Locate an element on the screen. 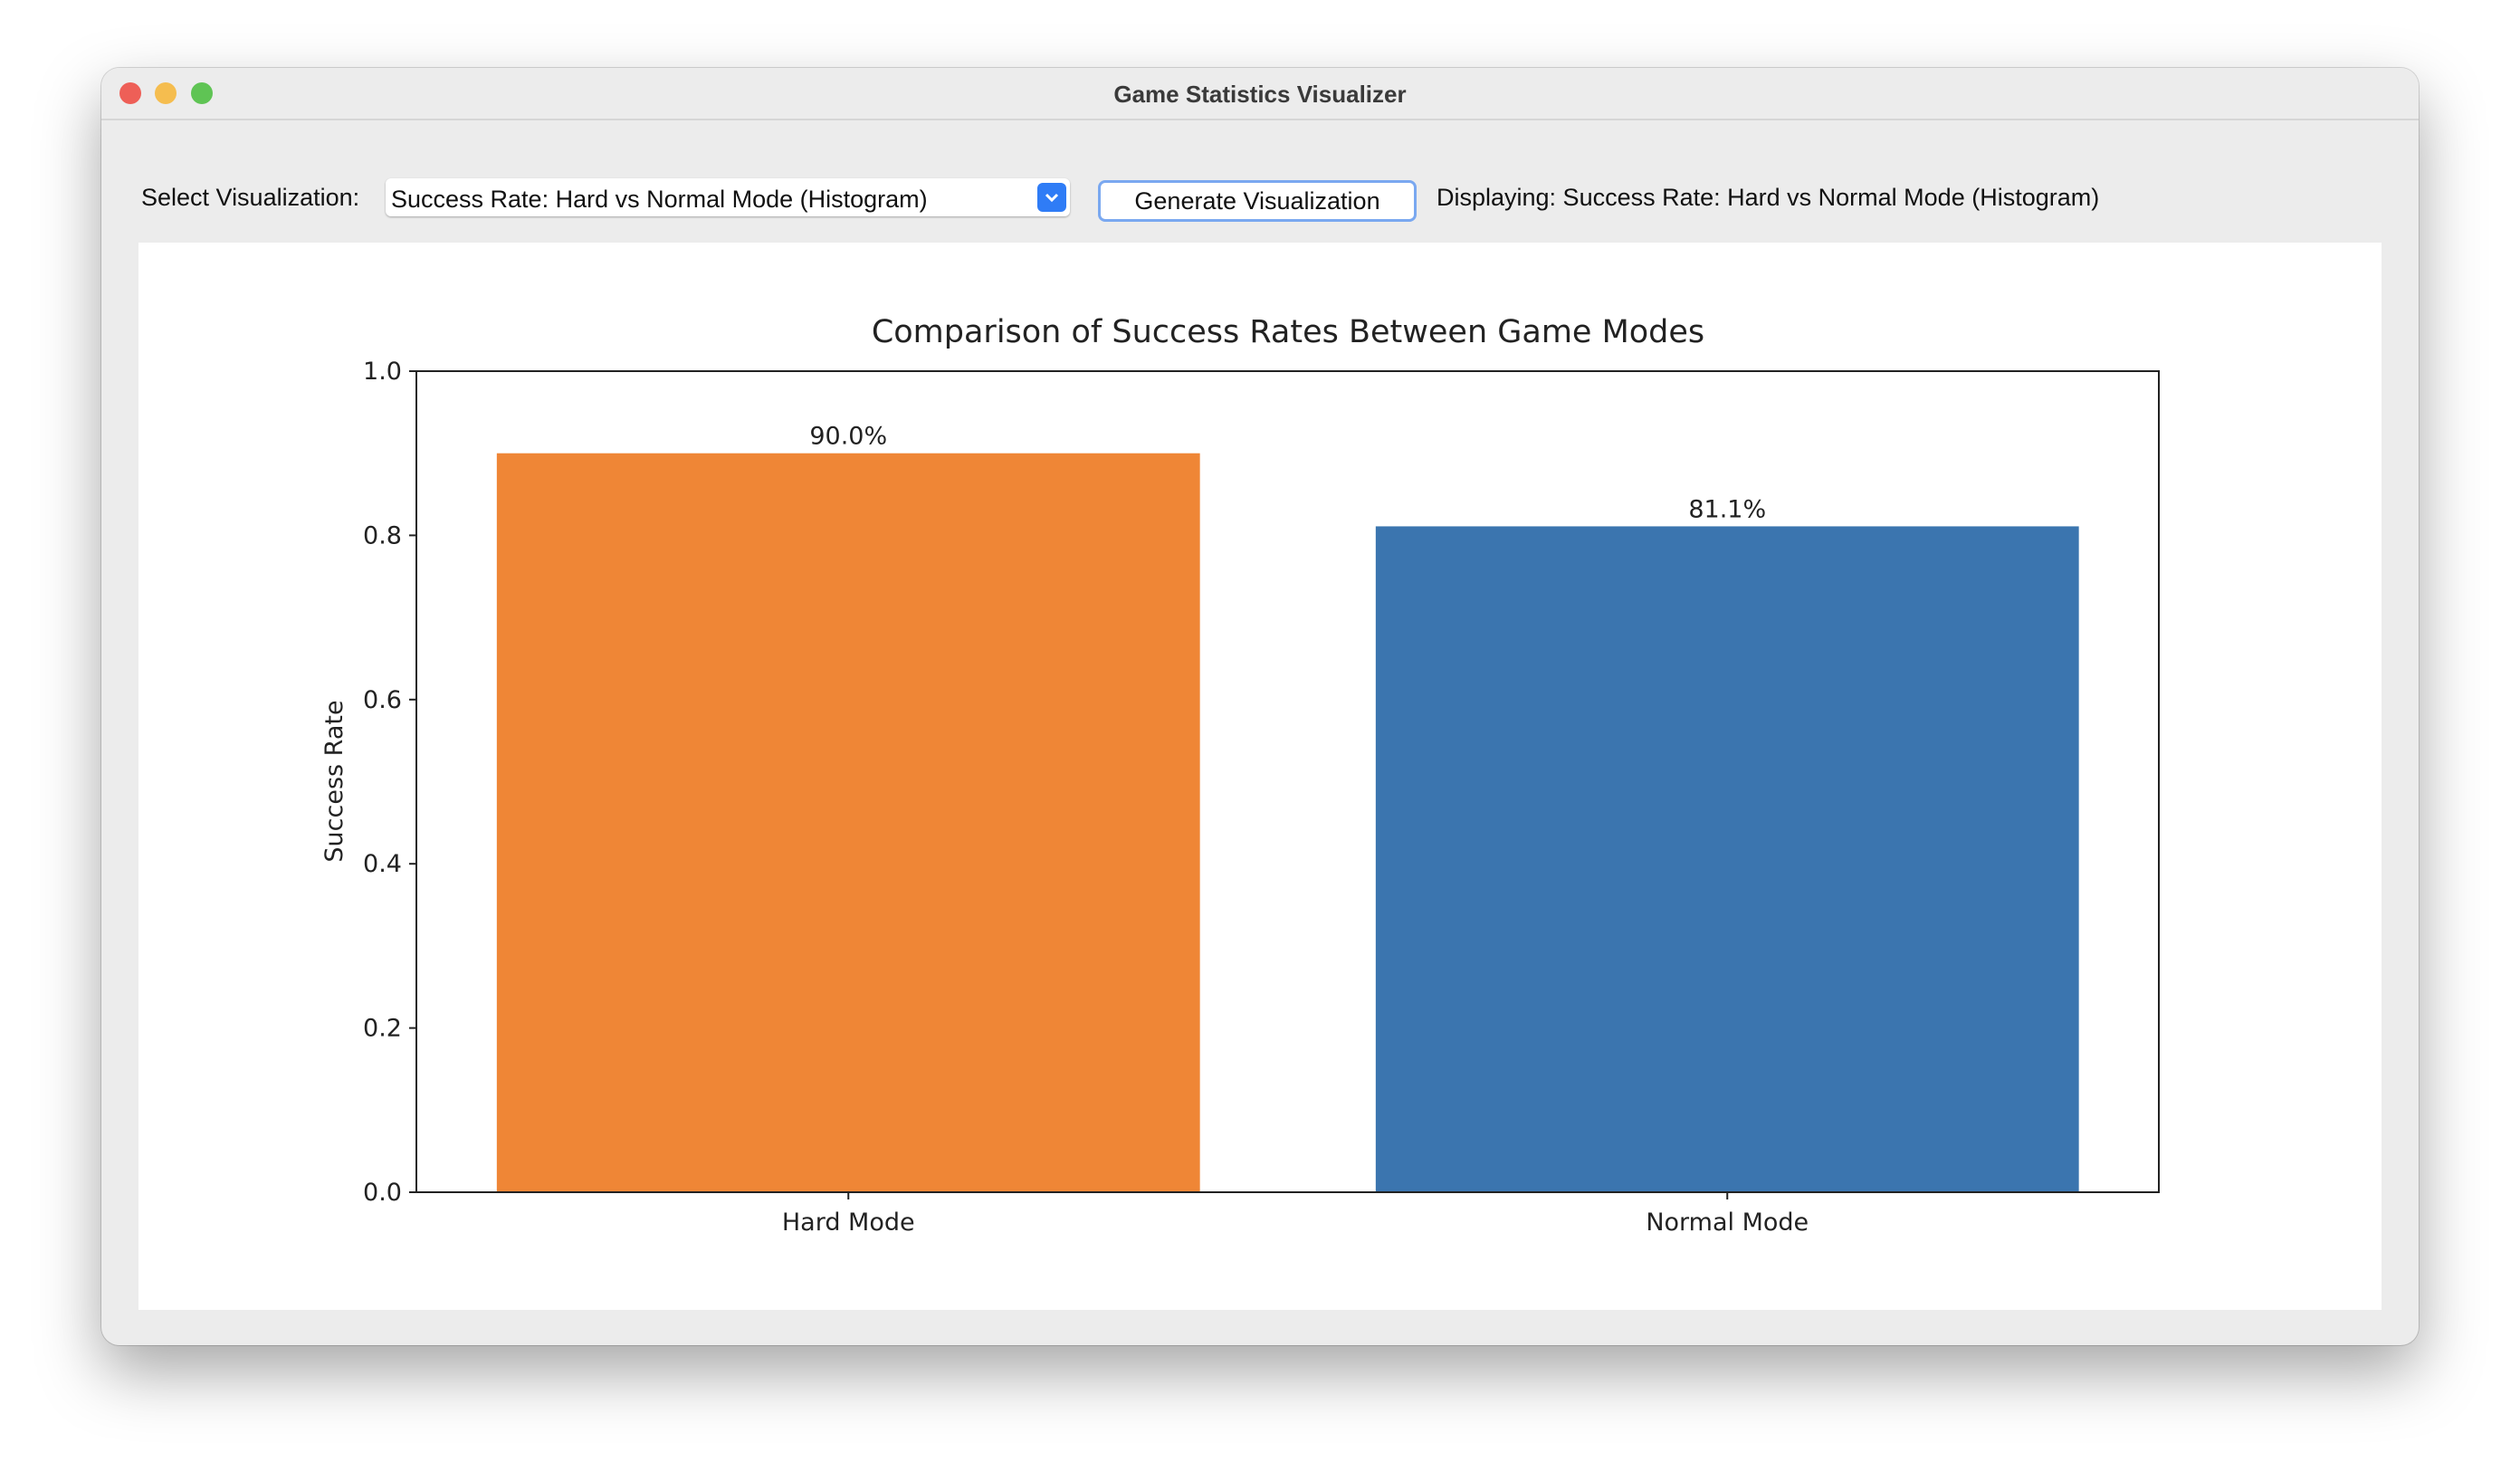 The height and width of the screenshot is (1481, 2520). y-tick-label: 0.8 is located at coordinates (382, 535).